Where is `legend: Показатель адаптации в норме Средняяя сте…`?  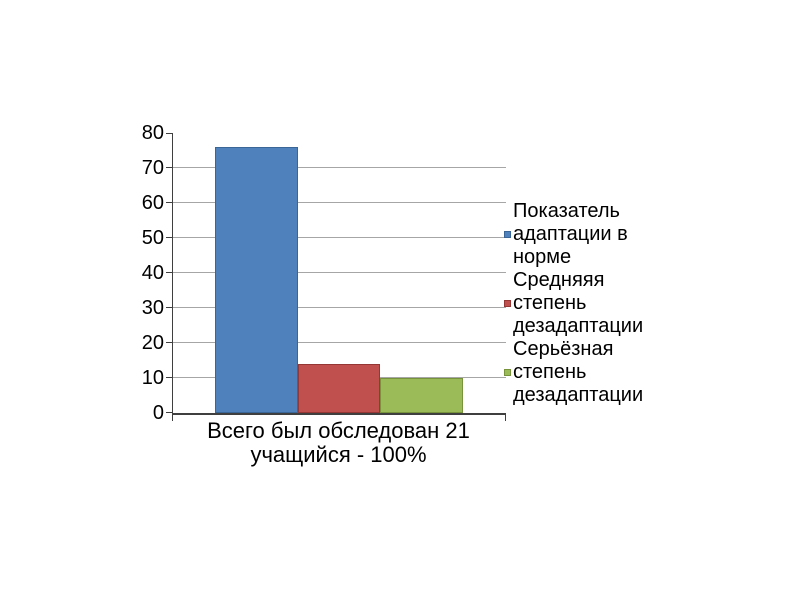
legend: Показатель адаптации в норме Средняяя сте… is located at coordinates (589, 303).